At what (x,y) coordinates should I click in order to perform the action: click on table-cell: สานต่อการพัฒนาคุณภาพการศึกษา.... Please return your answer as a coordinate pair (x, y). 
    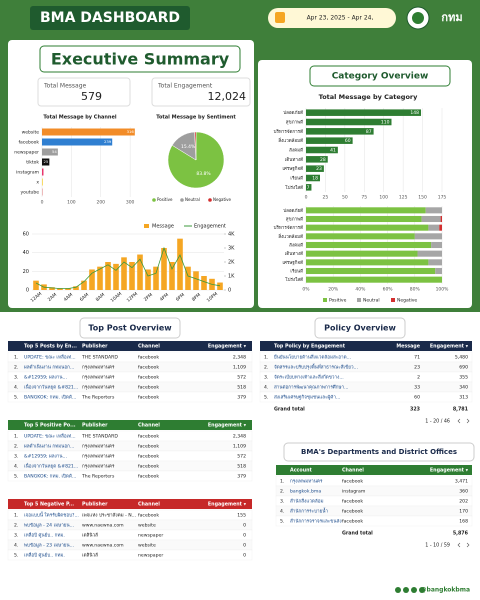
    Looking at the image, I should click on (311, 387).